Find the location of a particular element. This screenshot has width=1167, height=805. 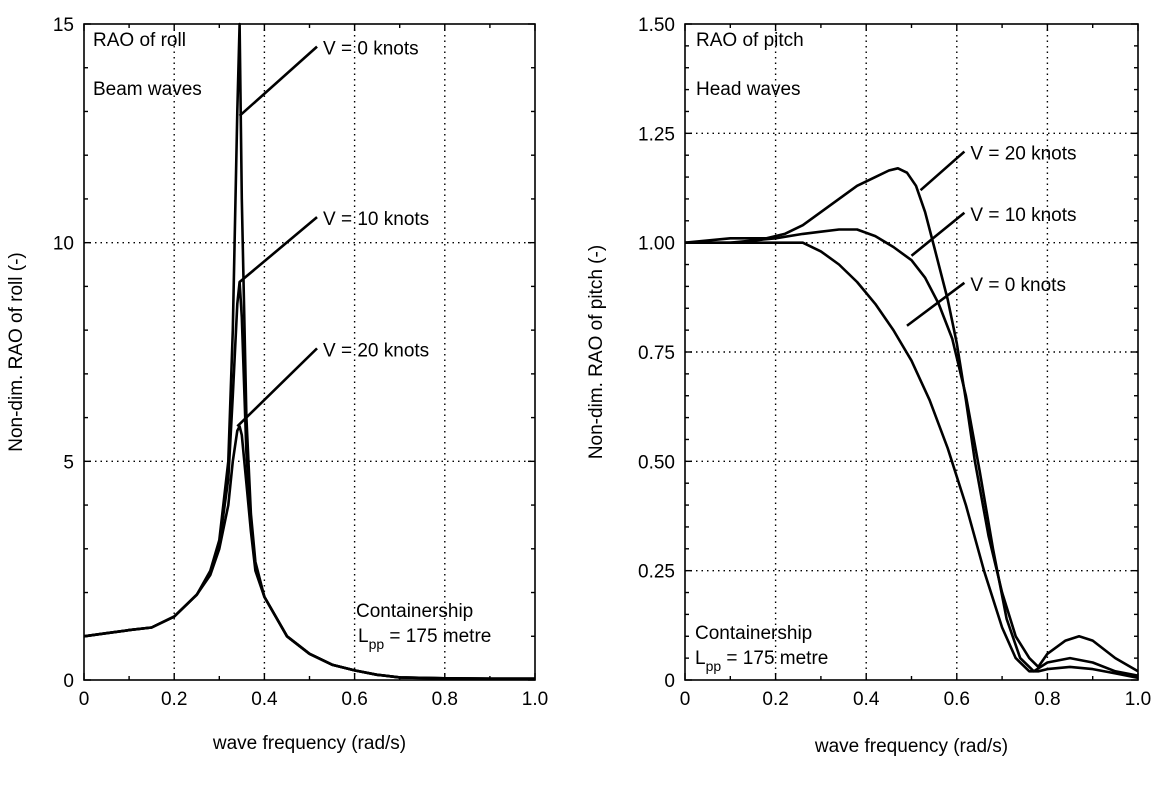

y-tick-label: 15 is located at coordinates (63, 25).